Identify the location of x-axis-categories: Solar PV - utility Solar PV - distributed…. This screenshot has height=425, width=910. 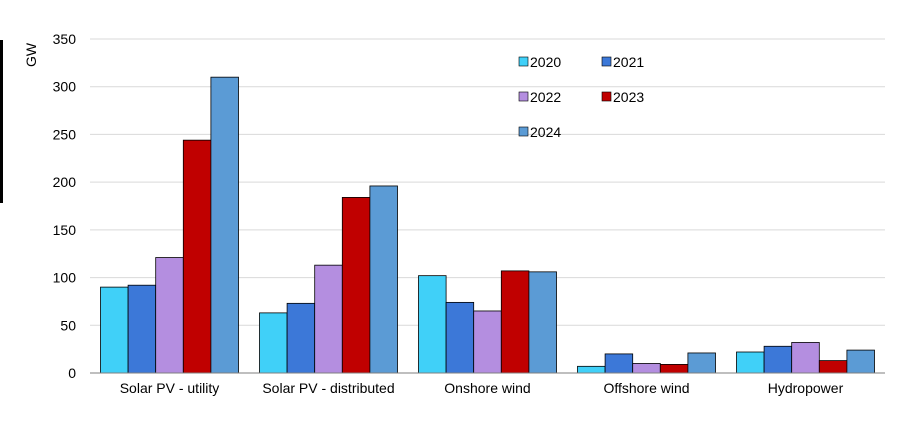
(482, 388).